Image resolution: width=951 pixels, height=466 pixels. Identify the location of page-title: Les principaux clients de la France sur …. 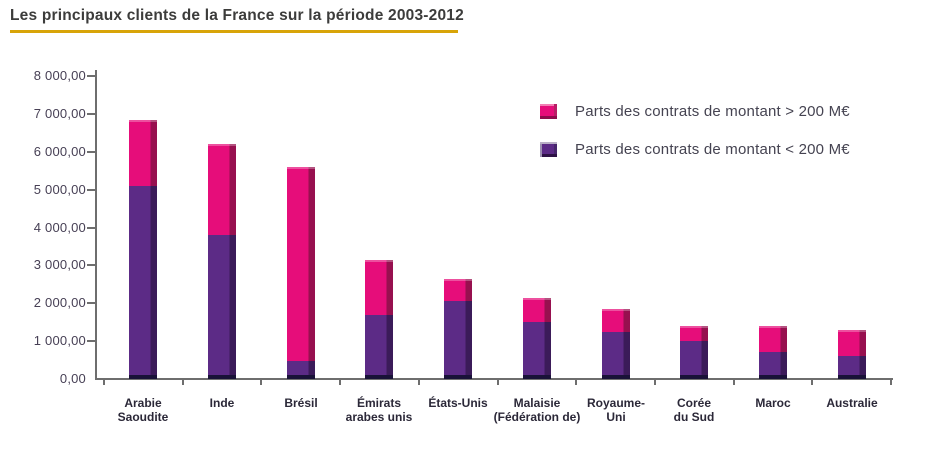
(237, 15).